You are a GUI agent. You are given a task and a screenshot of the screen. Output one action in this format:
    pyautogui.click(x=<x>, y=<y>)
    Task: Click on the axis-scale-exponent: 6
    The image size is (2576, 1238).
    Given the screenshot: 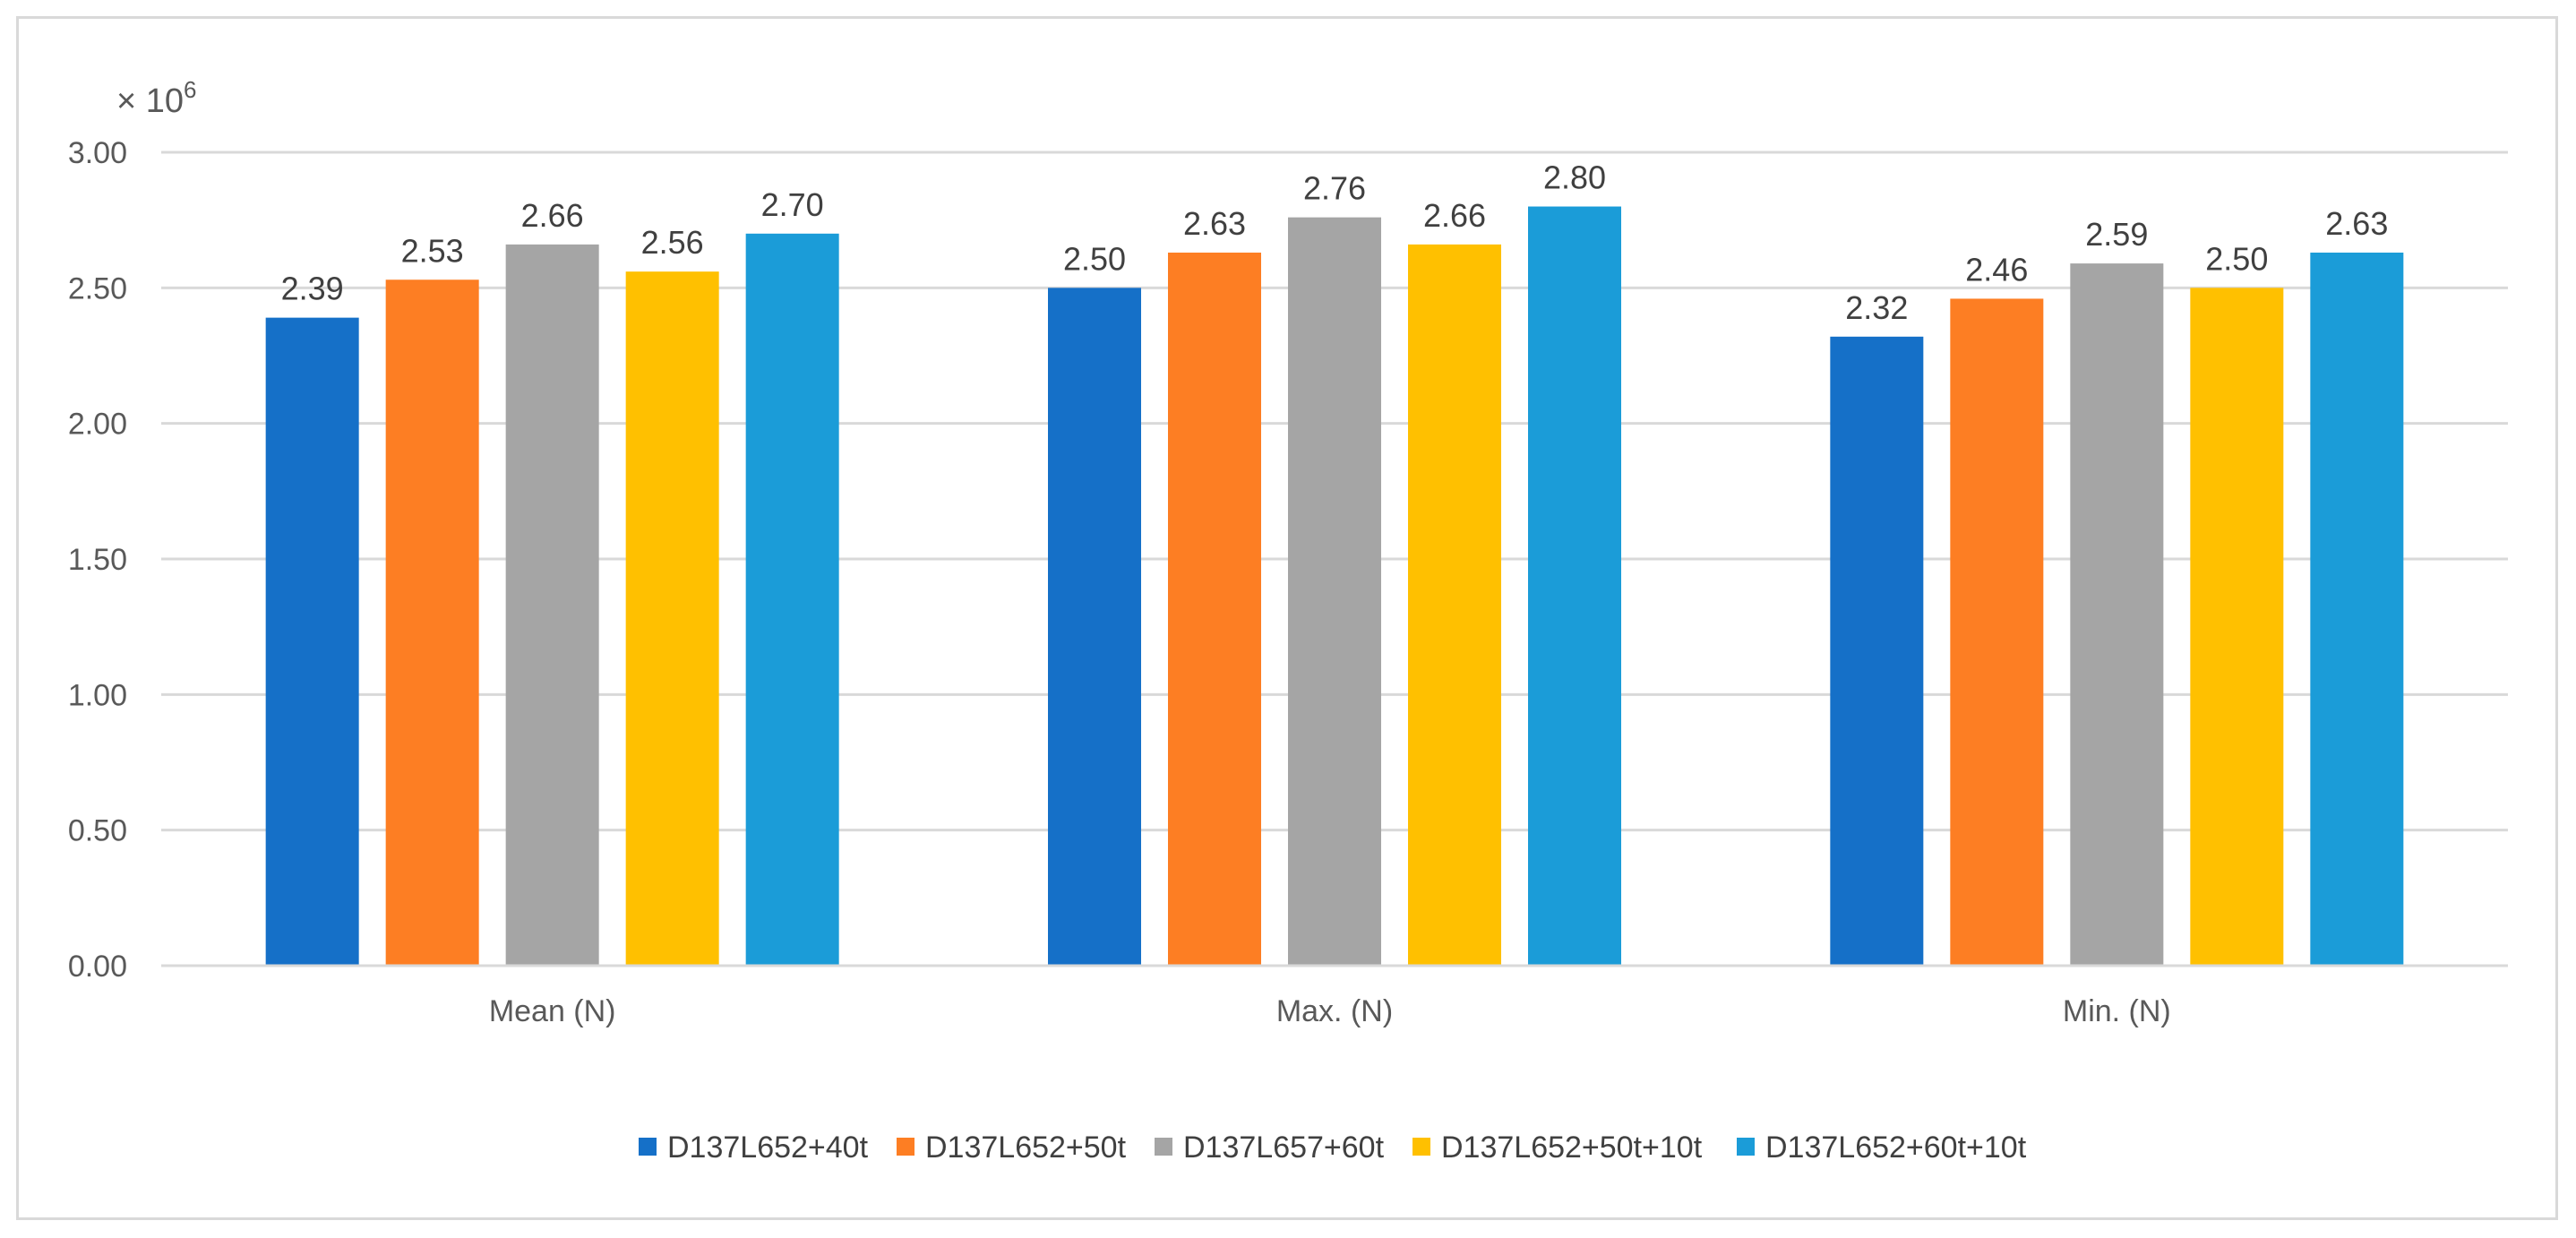 What is the action you would take?
    pyautogui.click(x=190, y=89)
    